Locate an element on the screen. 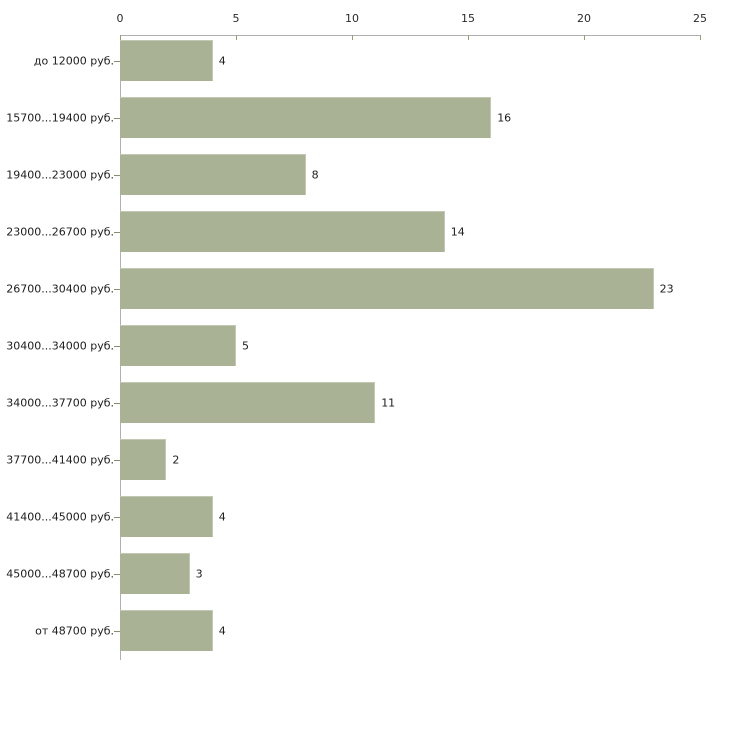 This screenshot has height=730, width=730. category-label: 26700...30400 руб. is located at coordinates (60, 288).